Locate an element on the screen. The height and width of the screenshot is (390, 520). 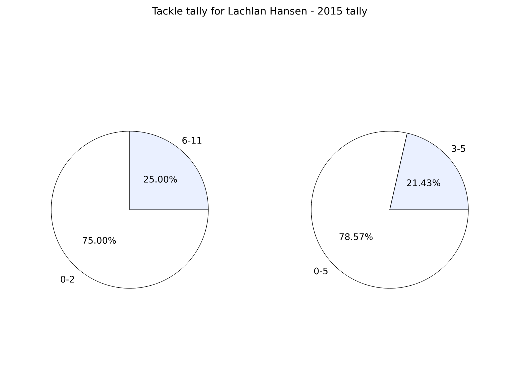
data-label: 78.57% is located at coordinates (356, 237).